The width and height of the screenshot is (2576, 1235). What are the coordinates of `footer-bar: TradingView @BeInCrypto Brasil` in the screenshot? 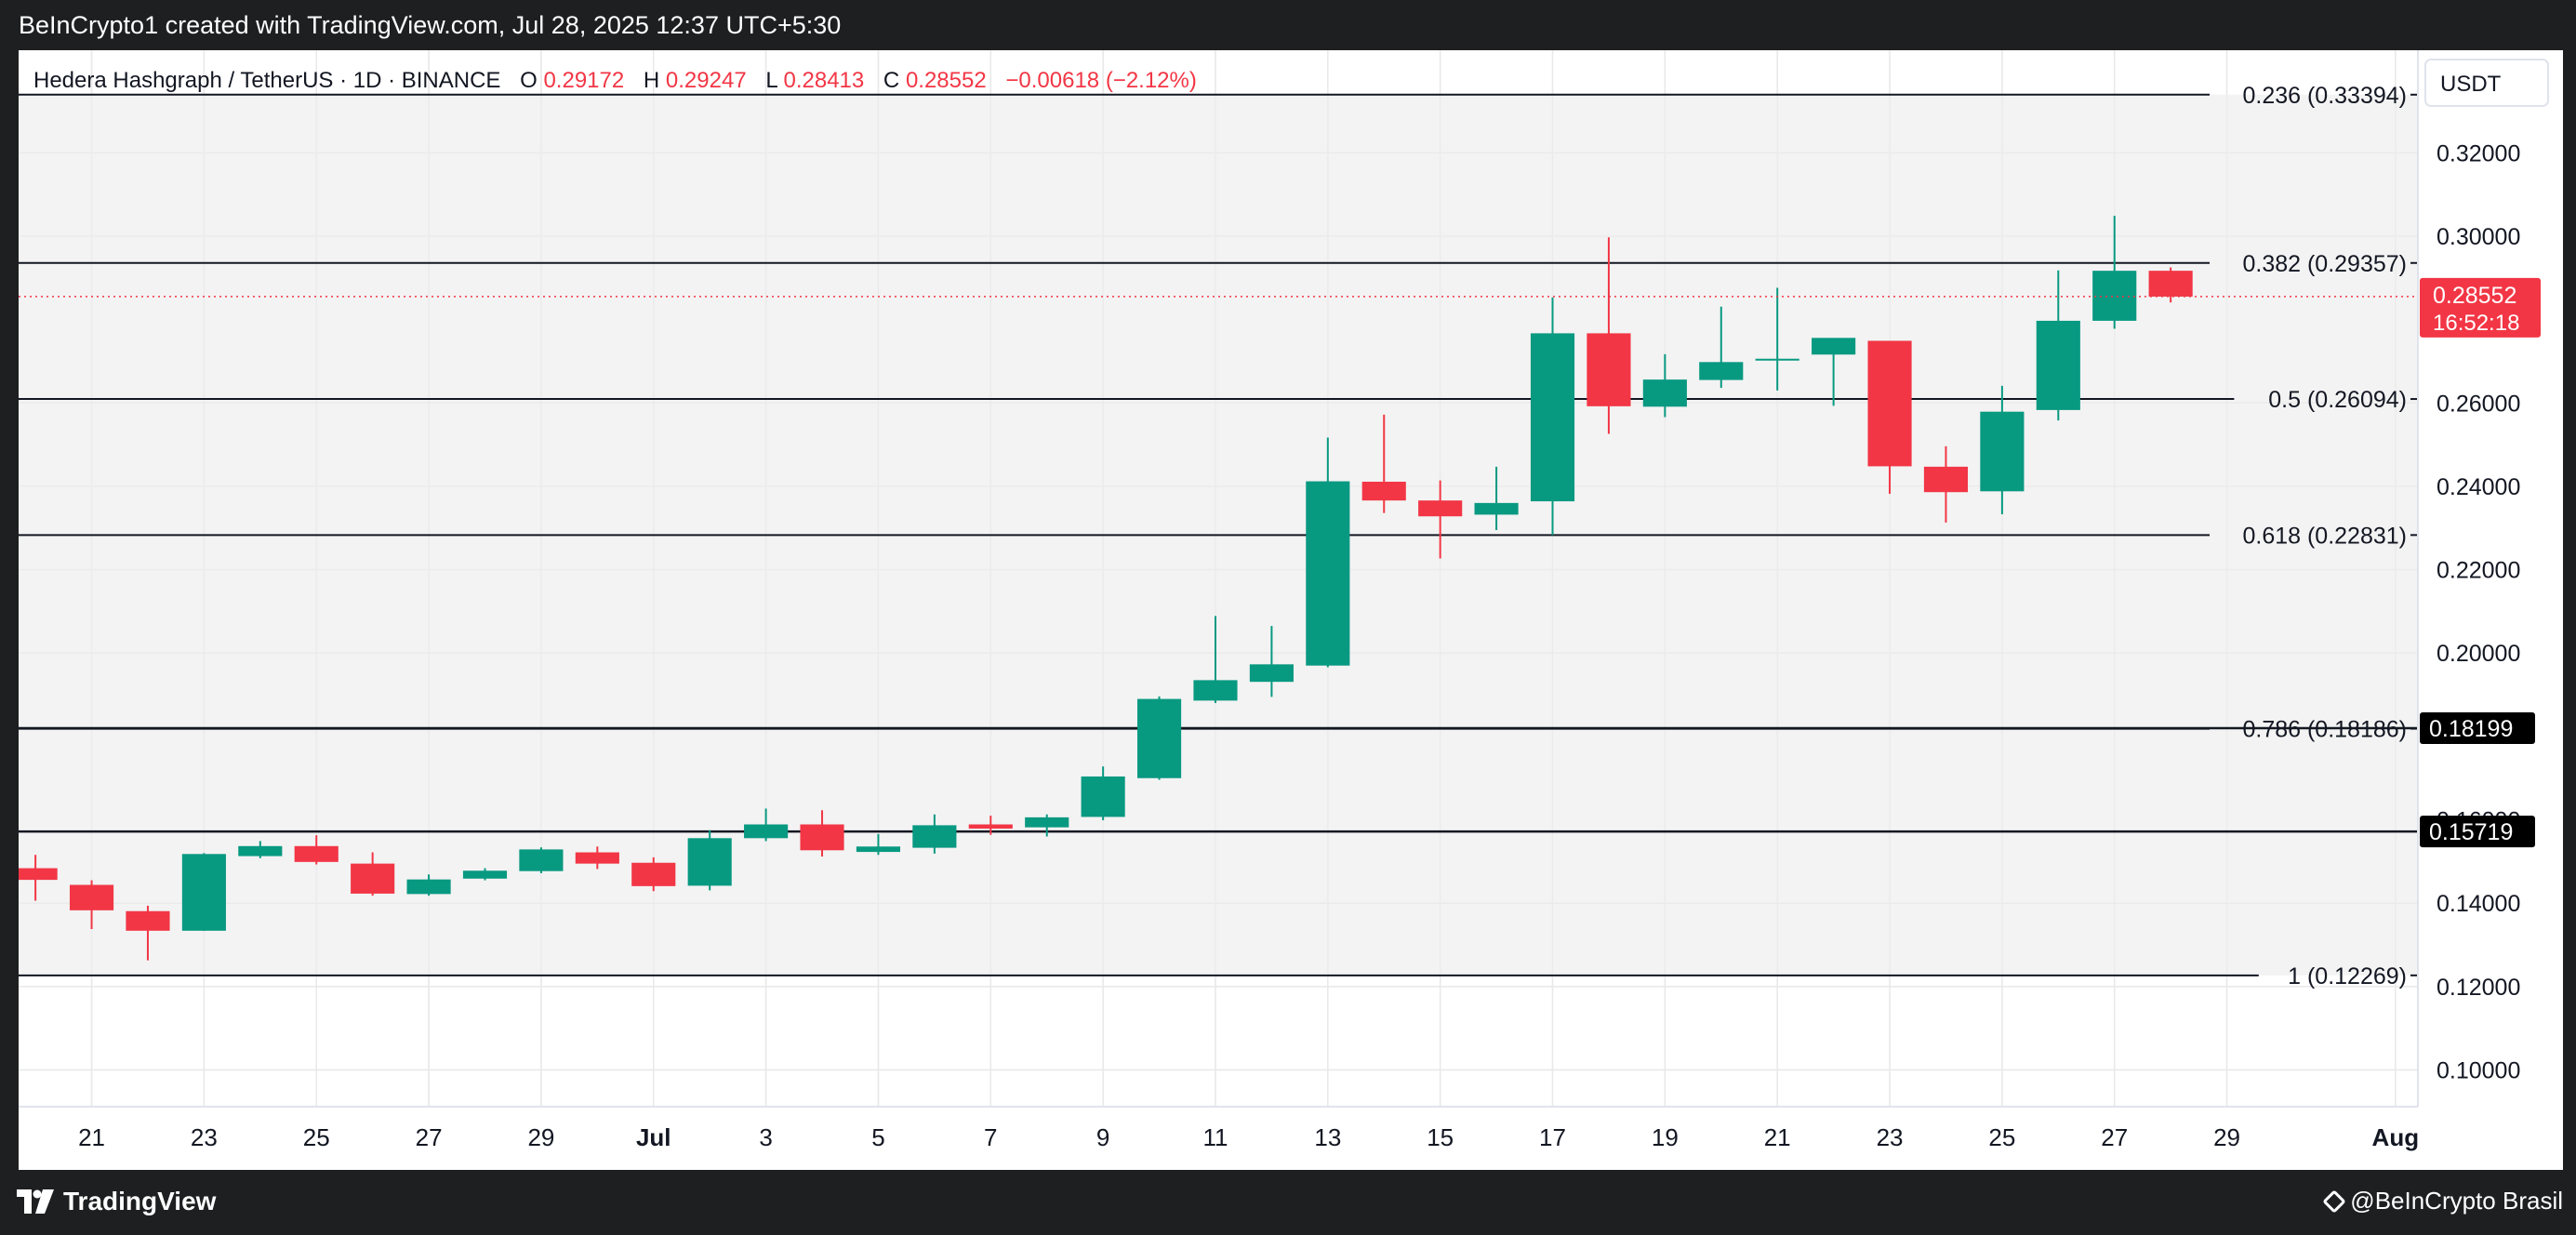 It's located at (1288, 1202).